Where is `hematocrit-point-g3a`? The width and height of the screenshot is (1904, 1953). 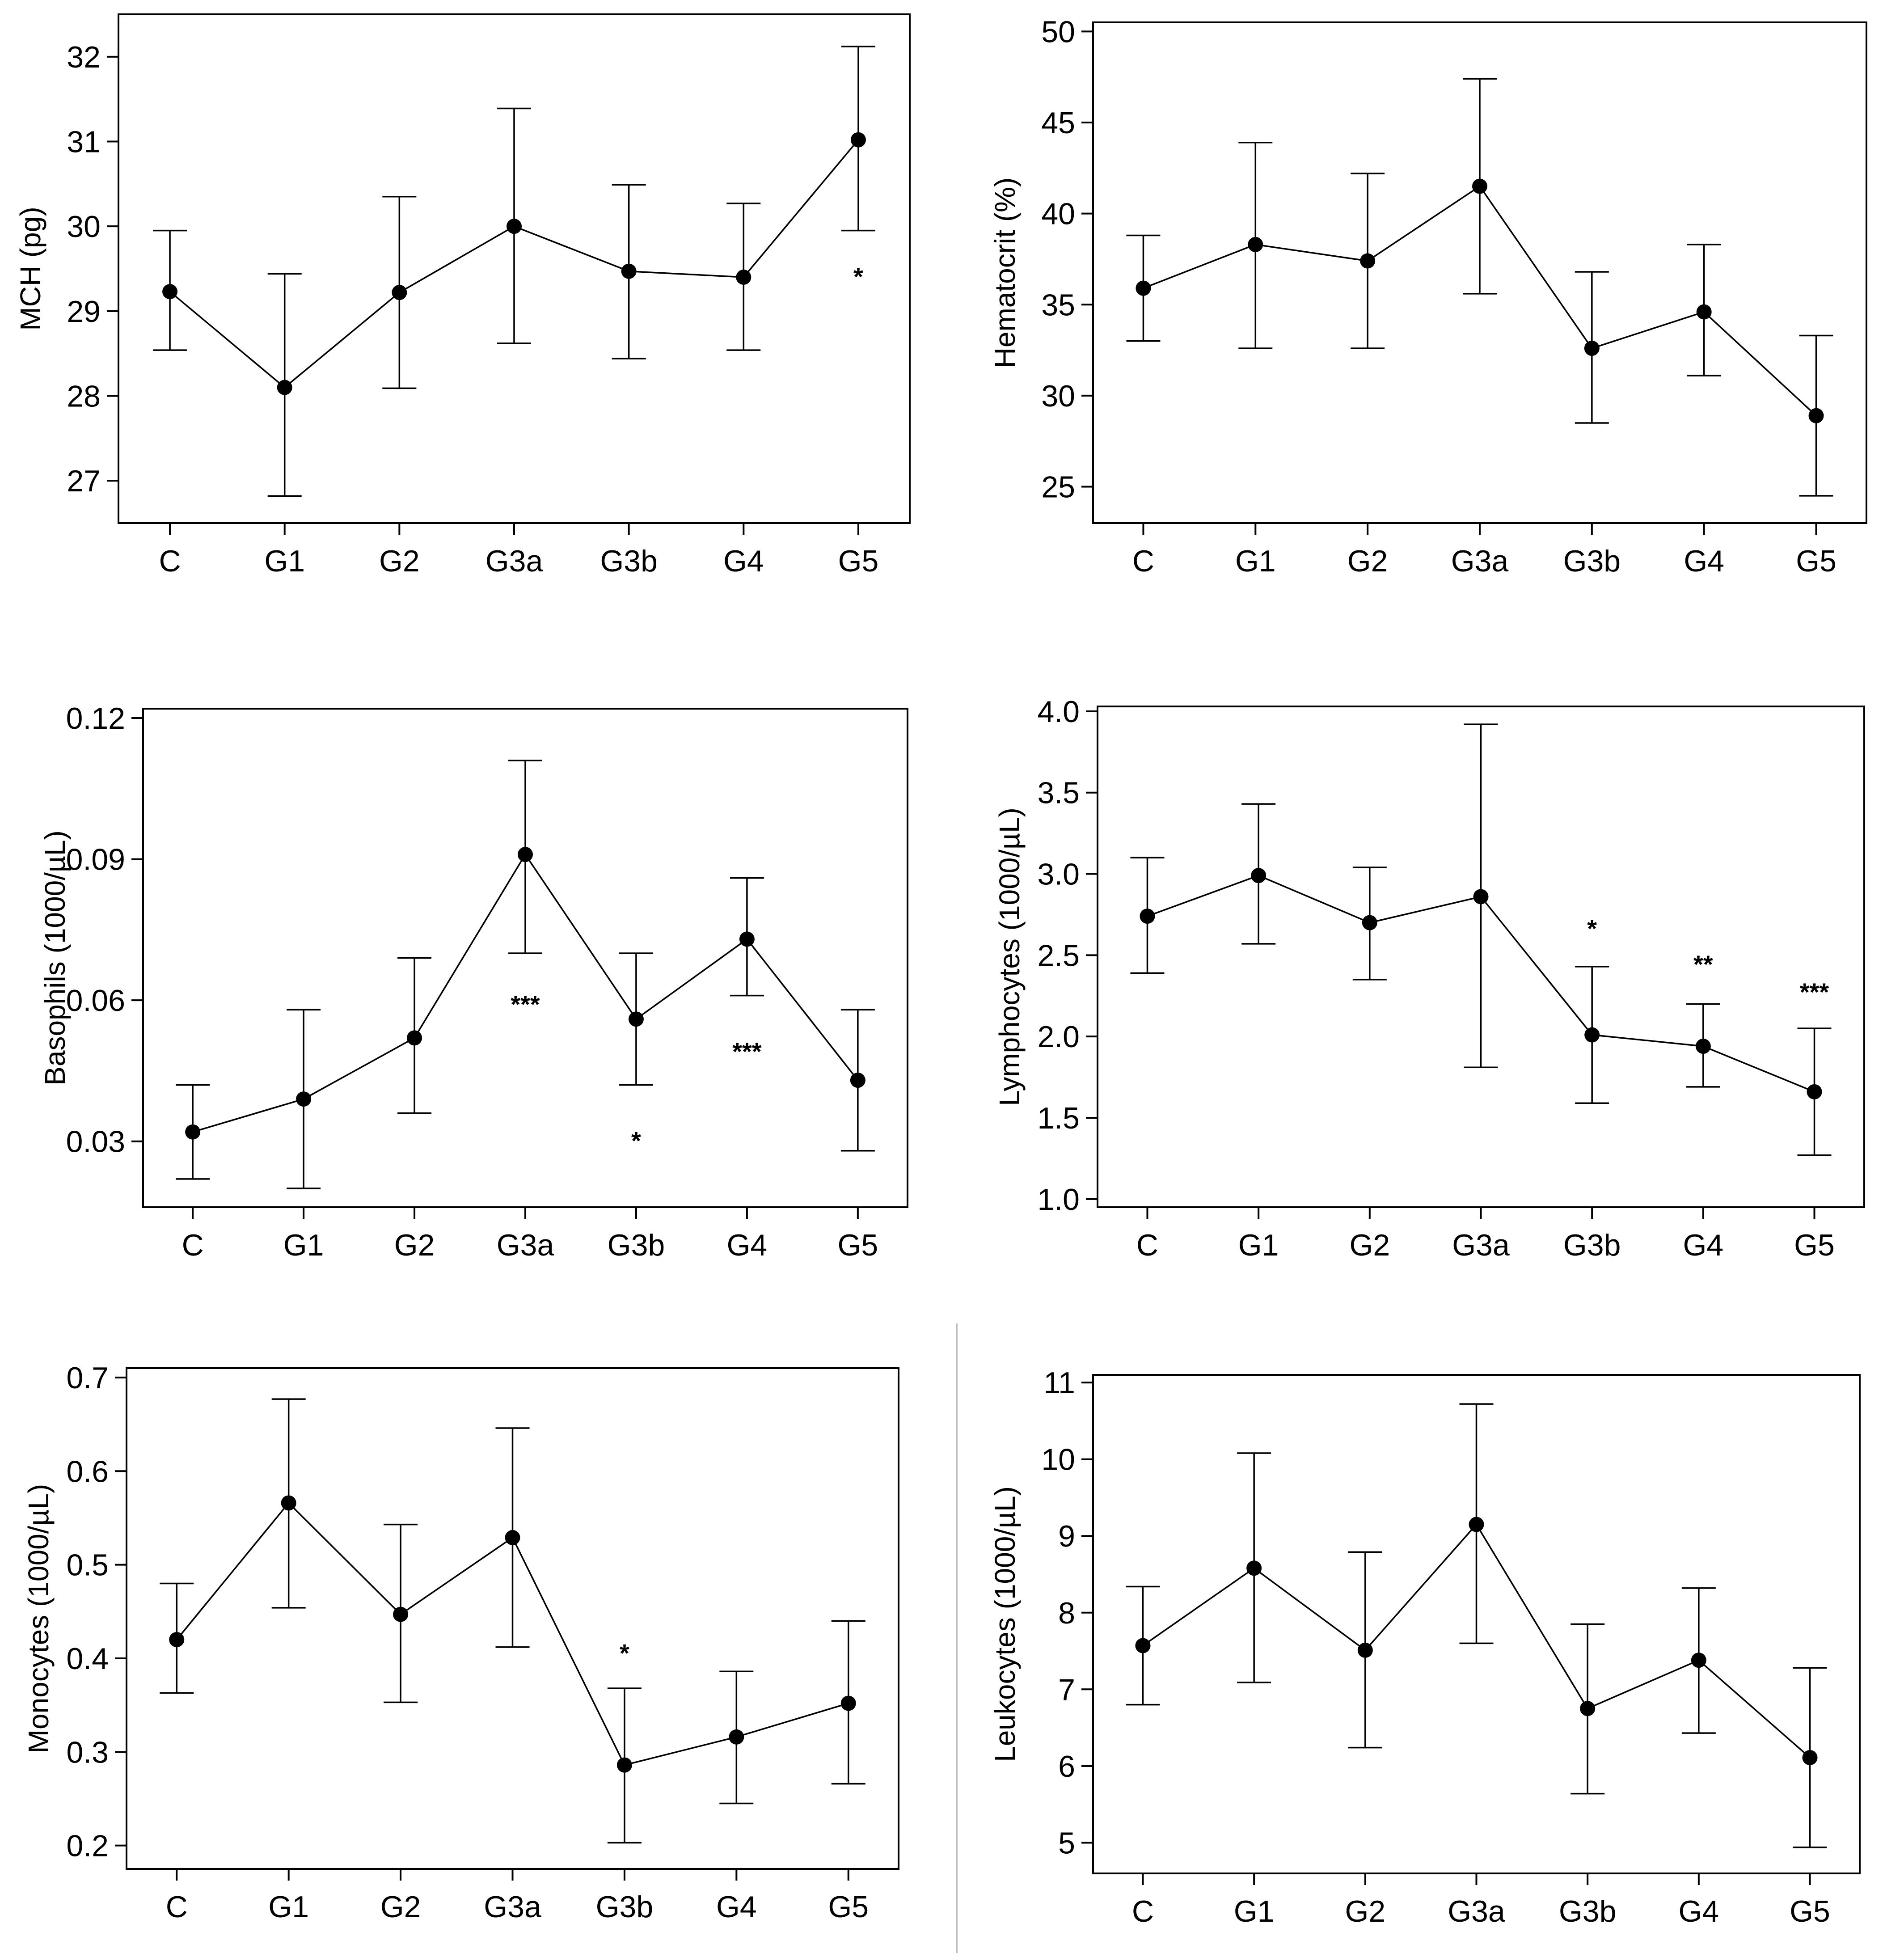 hematocrit-point-g3a is located at coordinates (1479, 186).